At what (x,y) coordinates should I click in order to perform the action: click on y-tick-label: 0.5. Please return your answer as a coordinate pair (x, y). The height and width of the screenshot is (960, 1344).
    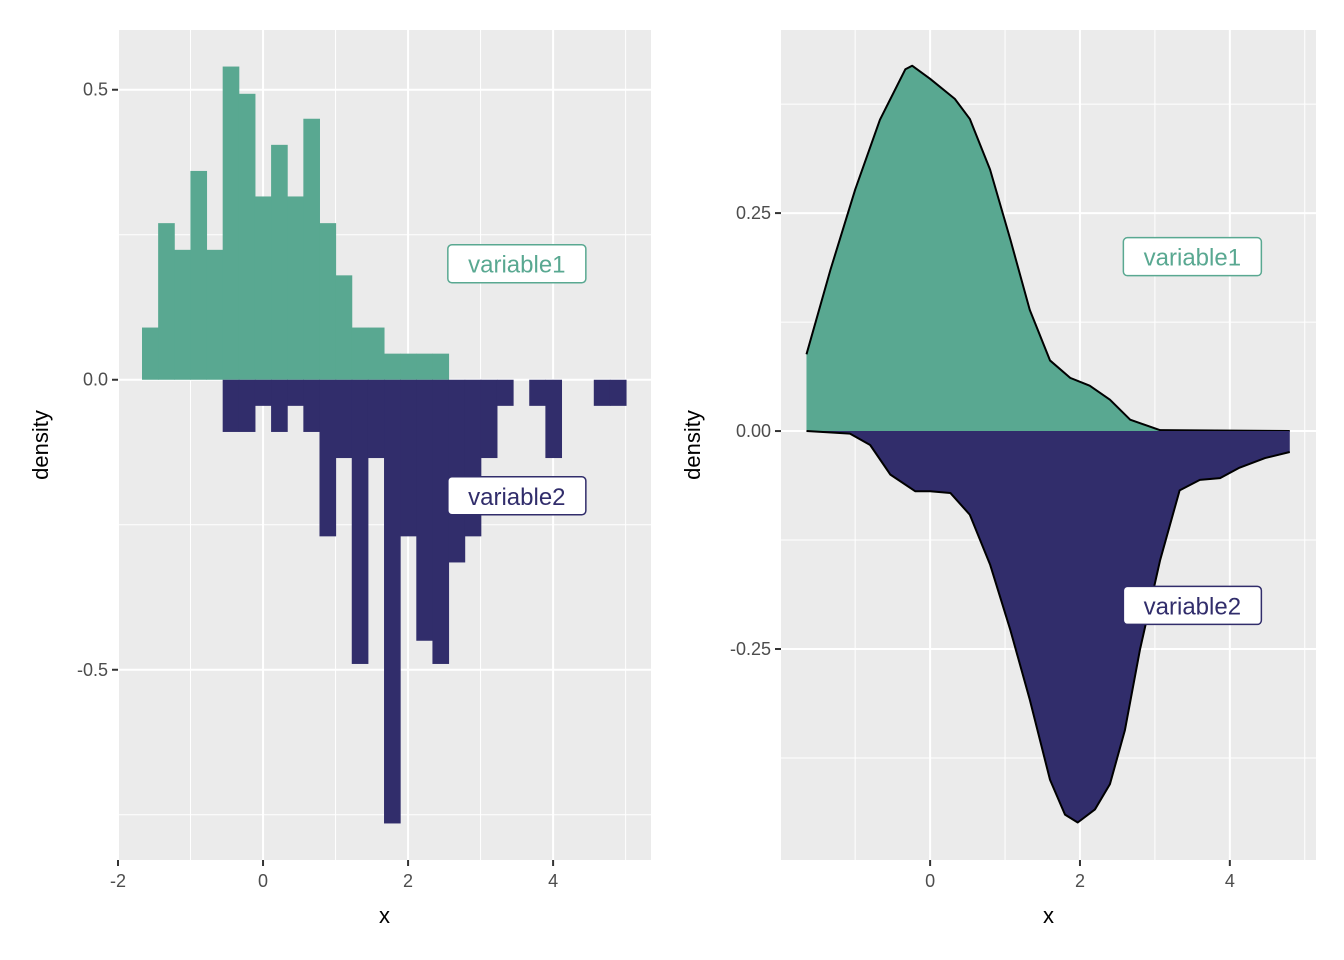
    Looking at the image, I should click on (95, 90).